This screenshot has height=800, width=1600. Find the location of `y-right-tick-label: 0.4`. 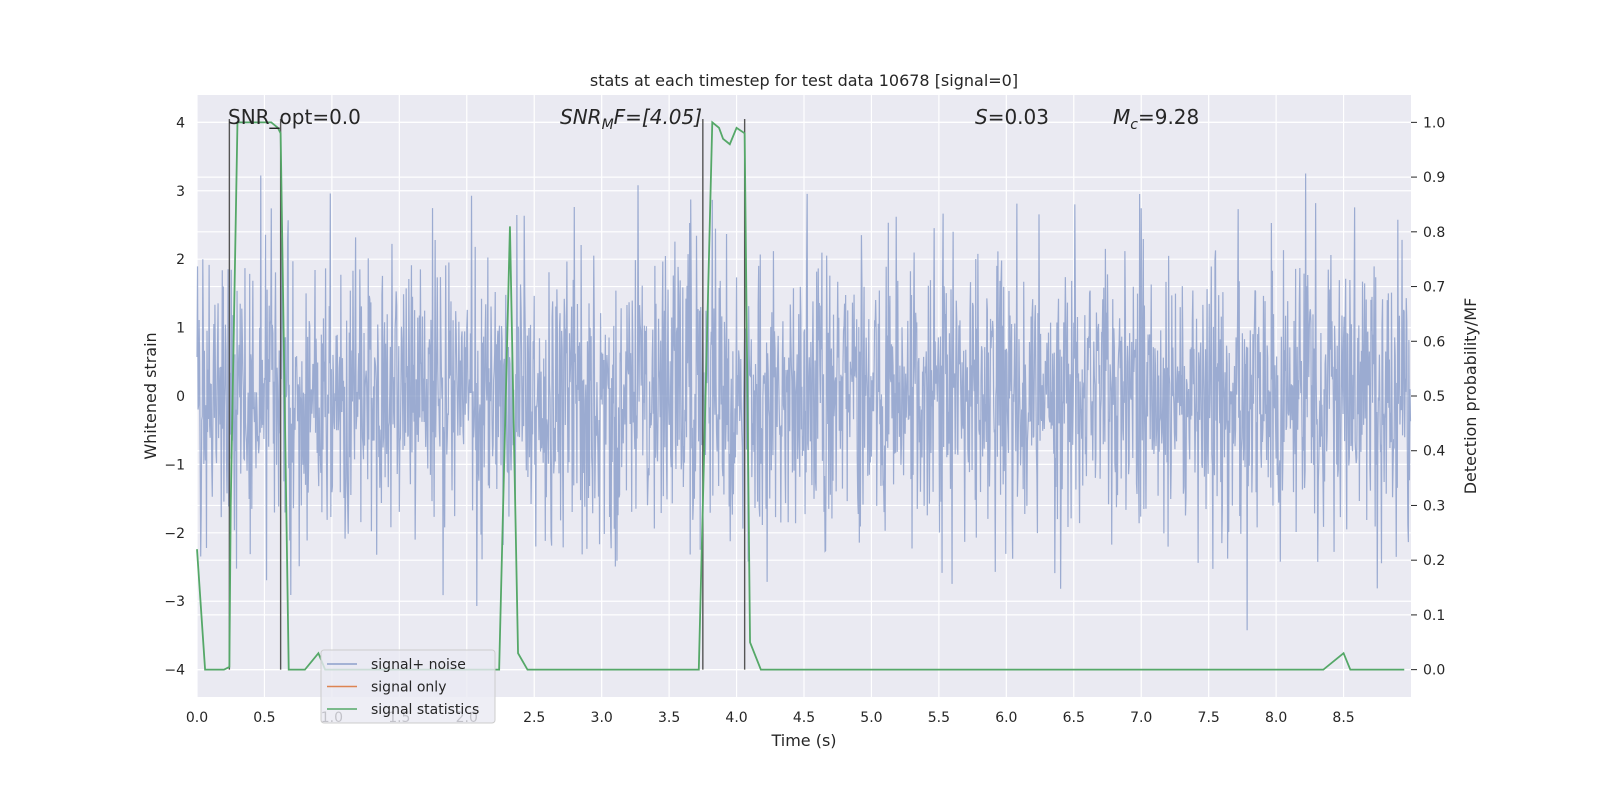

y-right-tick-label: 0.4 is located at coordinates (1434, 452).